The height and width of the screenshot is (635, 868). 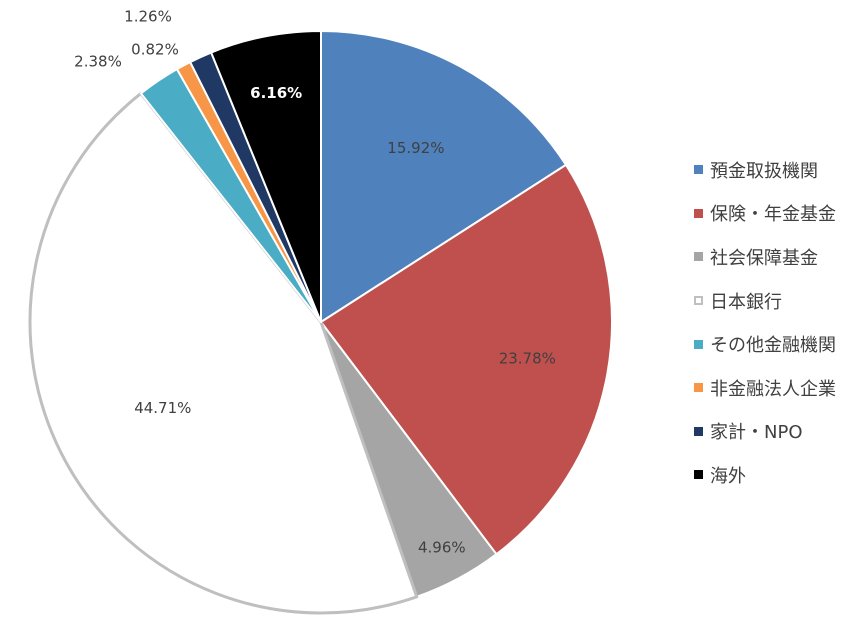 I want to click on legend-swatch-other-financial, so click(x=698, y=344).